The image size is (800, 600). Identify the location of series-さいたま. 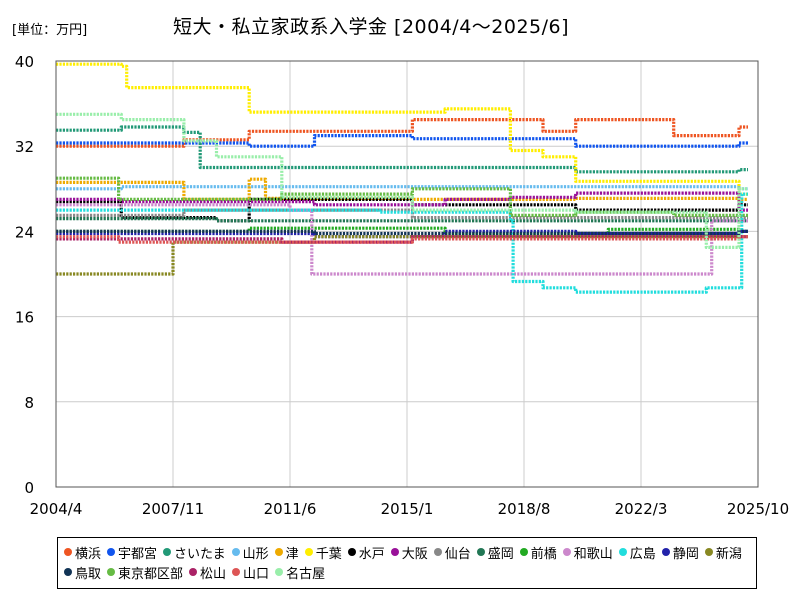
(402, 149).